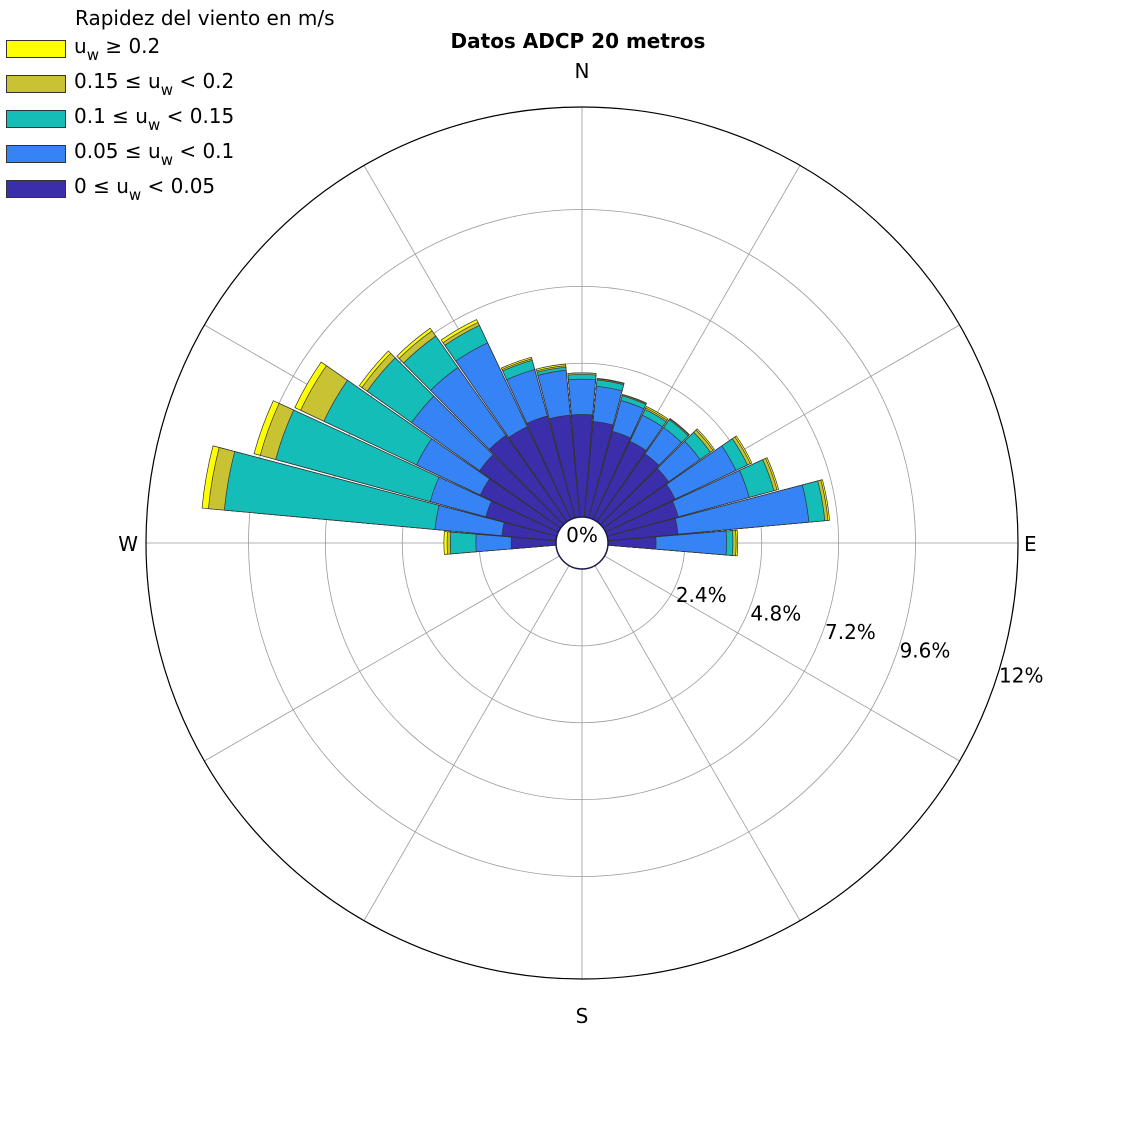  What do you see at coordinates (205, 18) in the screenshot?
I see `legend-title: Rapidez del viento en m/s` at bounding box center [205, 18].